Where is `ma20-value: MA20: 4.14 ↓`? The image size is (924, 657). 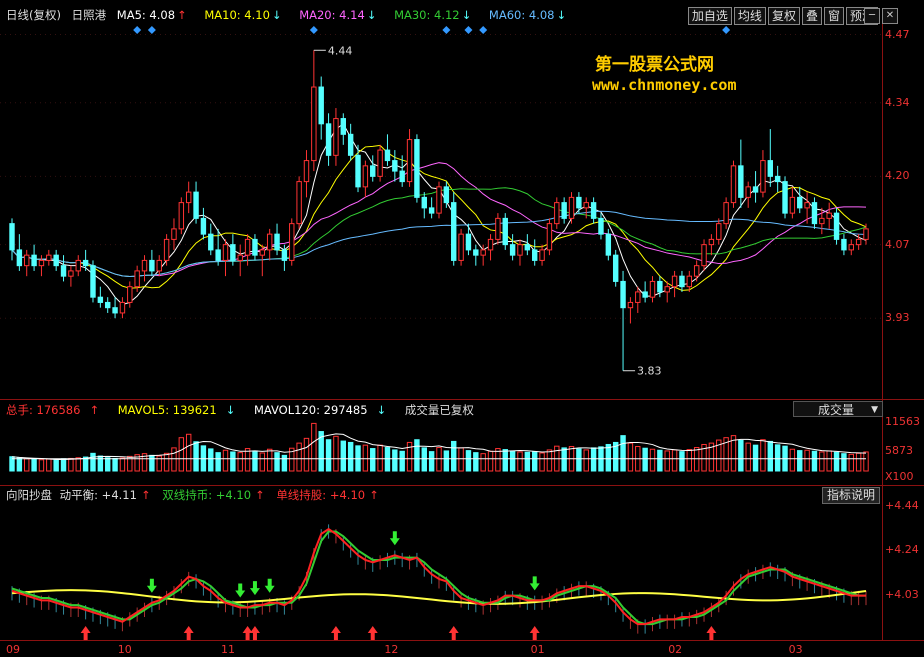 ma20-value: MA20: 4.14 ↓ is located at coordinates (338, 15).